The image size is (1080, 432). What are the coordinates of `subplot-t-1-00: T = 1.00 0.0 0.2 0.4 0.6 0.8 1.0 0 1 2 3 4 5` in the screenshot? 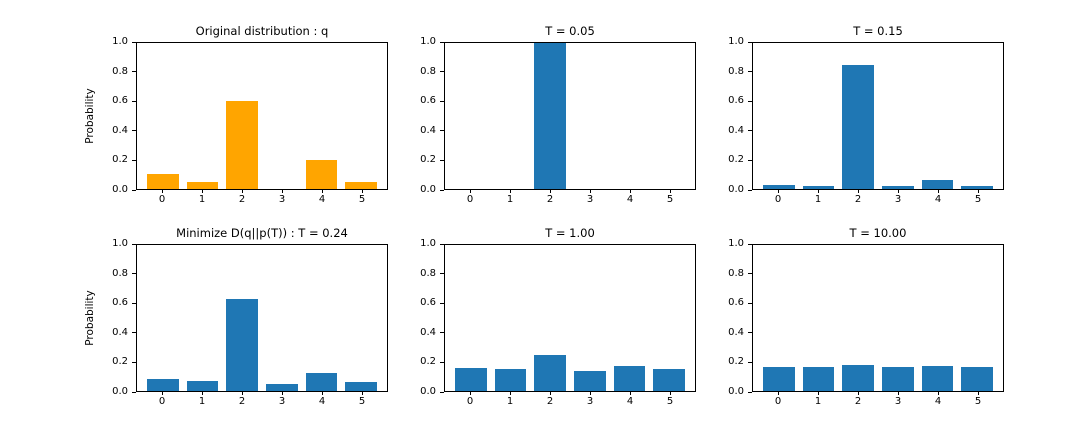 It's located at (547, 318).